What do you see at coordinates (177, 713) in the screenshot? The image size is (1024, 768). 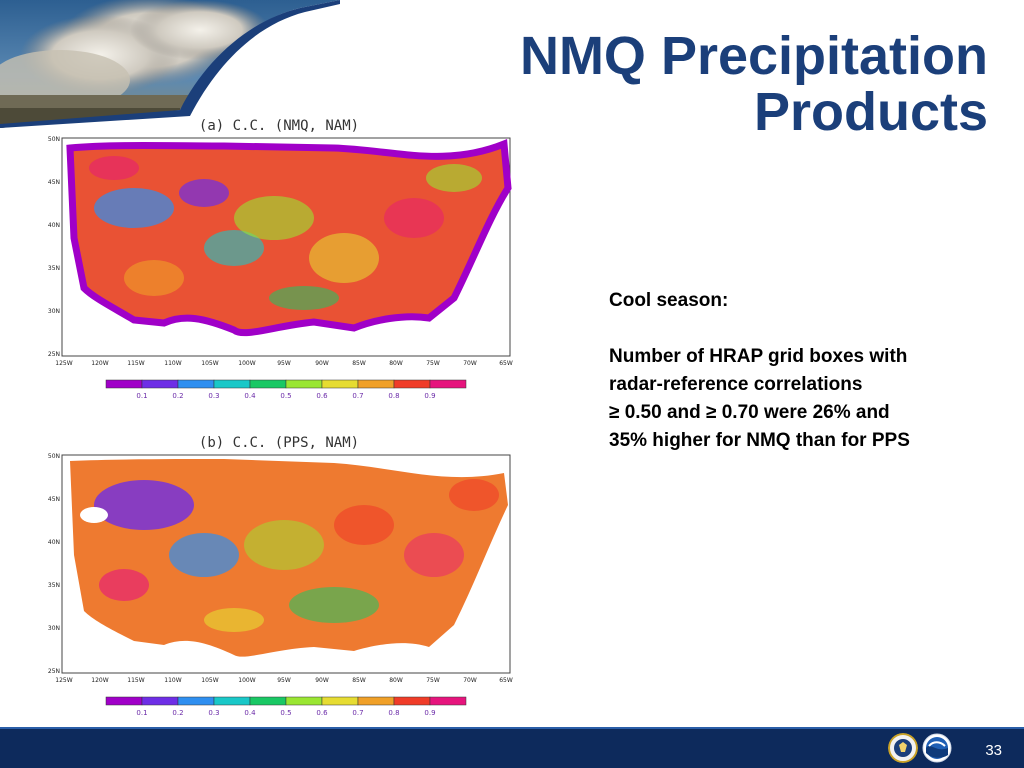 I see `map-b-colorbar-label: 0.2` at bounding box center [177, 713].